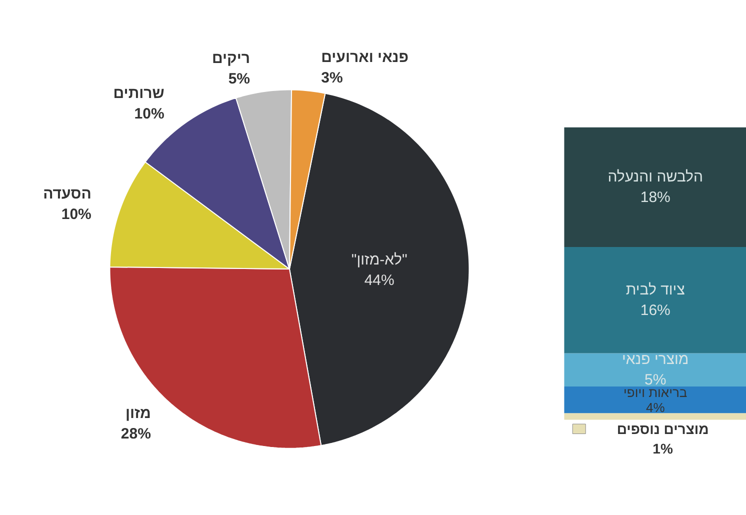 The width and height of the screenshot is (746, 515). What do you see at coordinates (655, 289) in the screenshot?
I see `series-label: ציוד לבית` at bounding box center [655, 289].